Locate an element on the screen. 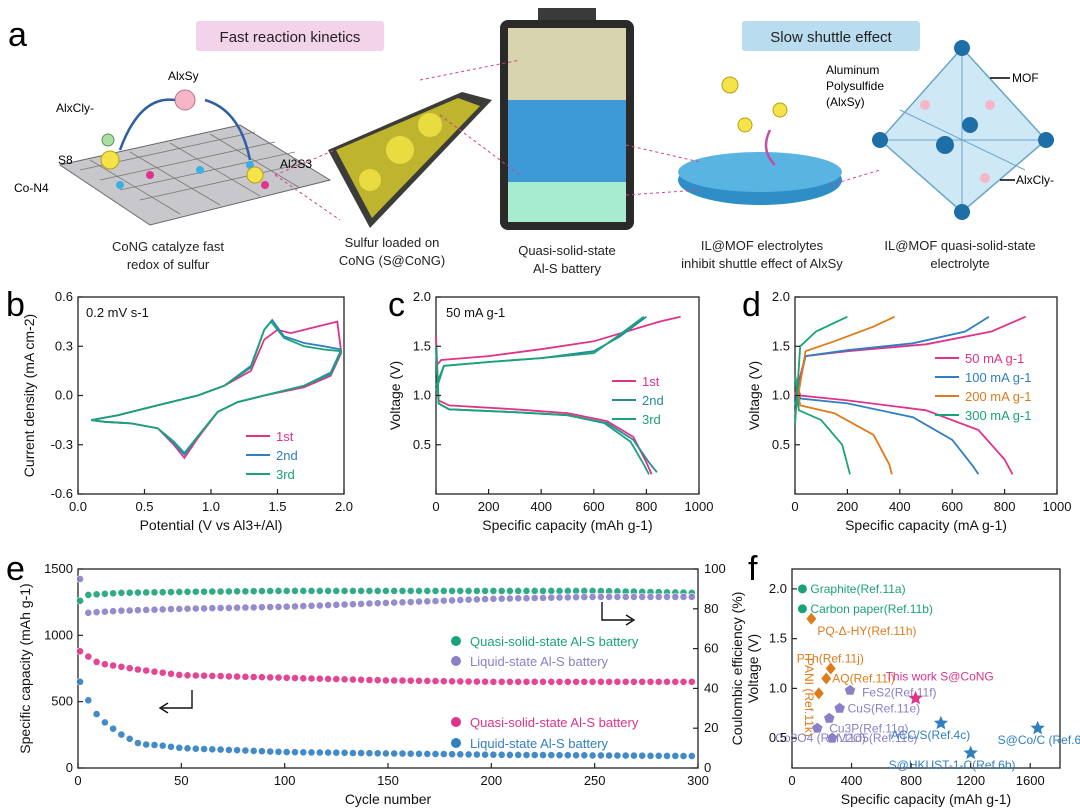 This screenshot has width=1080, height=808. chart-b-ytick-label-3: 0.3 is located at coordinates (64, 345).